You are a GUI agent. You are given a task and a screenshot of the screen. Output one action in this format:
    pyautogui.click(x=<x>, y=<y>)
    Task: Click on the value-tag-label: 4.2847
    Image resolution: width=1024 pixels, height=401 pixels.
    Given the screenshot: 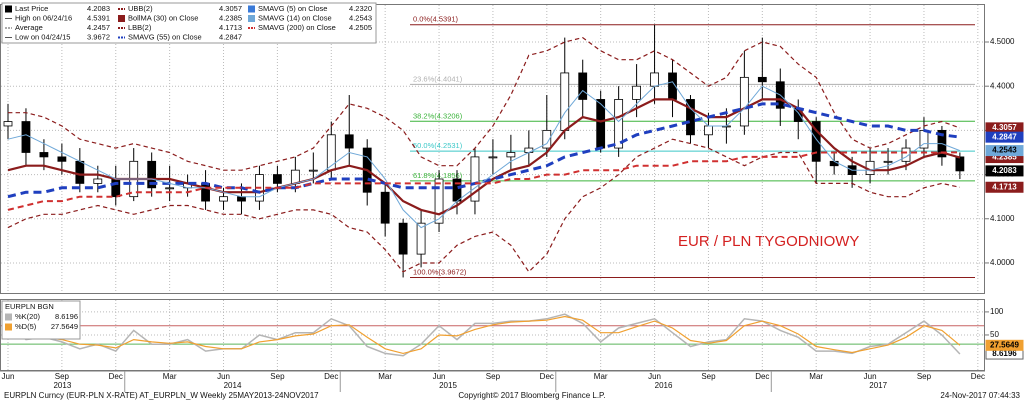 What is the action you would take?
    pyautogui.click(x=1004, y=136)
    